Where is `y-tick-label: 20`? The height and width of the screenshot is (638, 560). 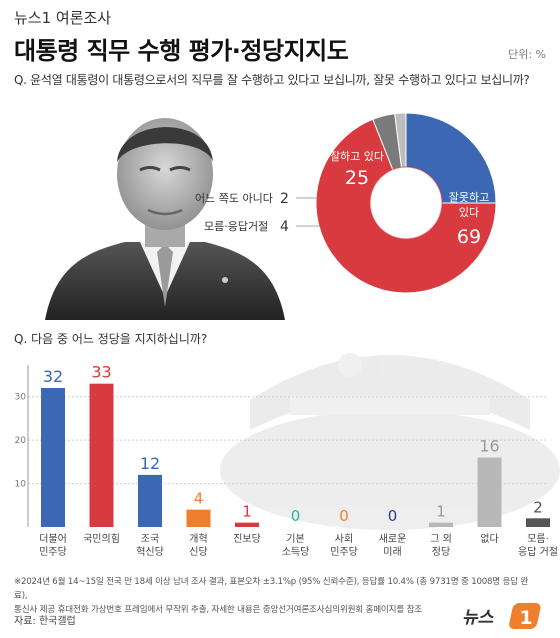
y-tick-label: 20 is located at coordinates (21, 441).